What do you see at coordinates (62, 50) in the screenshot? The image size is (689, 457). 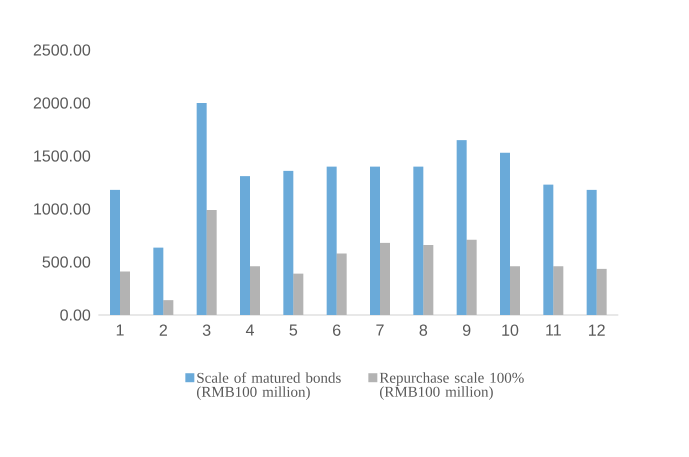 I see `y-tick-label: 2500.00` at bounding box center [62, 50].